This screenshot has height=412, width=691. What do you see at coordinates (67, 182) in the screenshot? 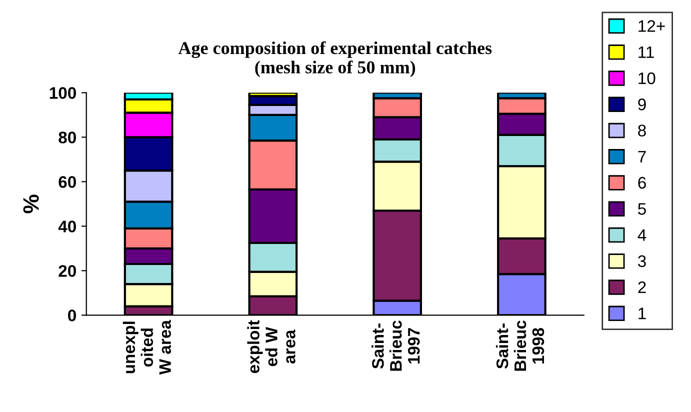
I see `y-tick-label: 60` at bounding box center [67, 182].